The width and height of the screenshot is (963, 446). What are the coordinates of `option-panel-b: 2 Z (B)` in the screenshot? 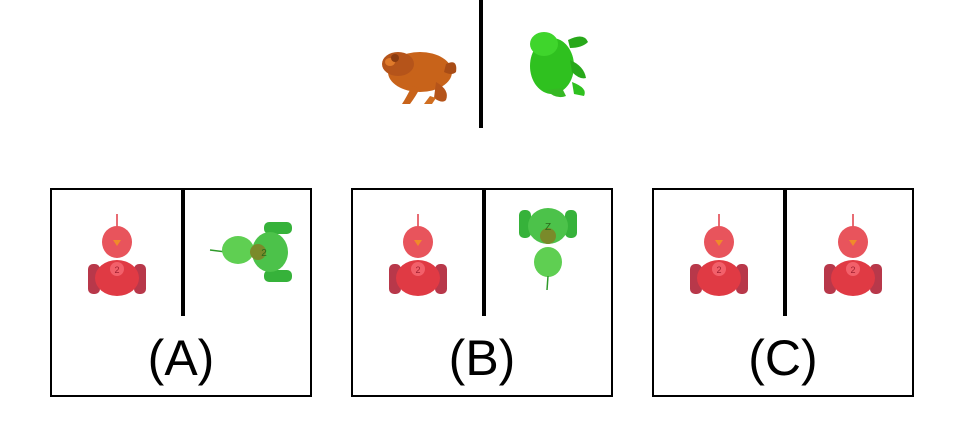 It's located at (482, 292).